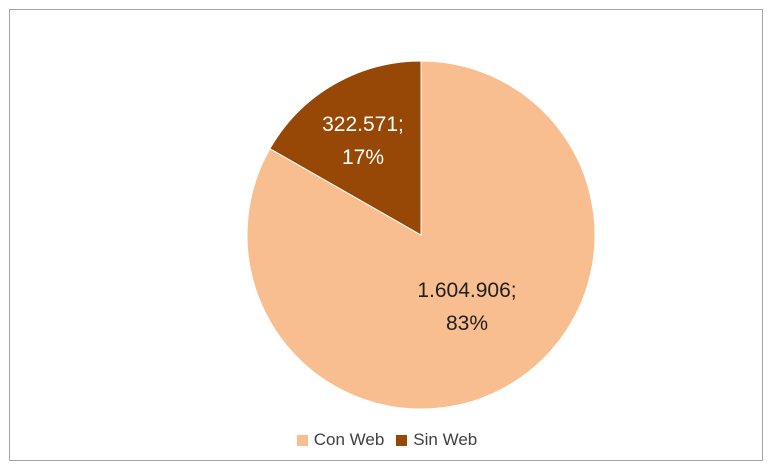 This screenshot has height=469, width=774. What do you see at coordinates (445, 439) in the screenshot?
I see `legend-label-sin-web: Sin Web` at bounding box center [445, 439].